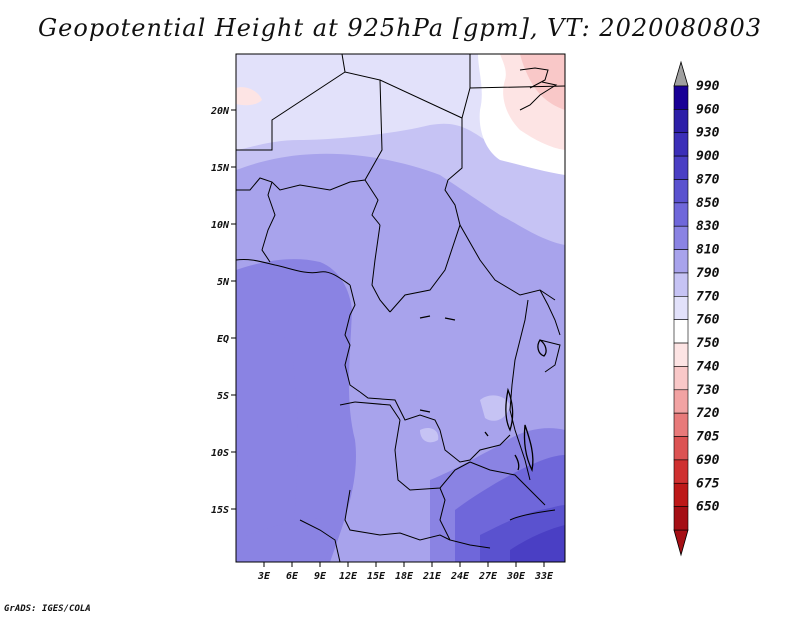 The width and height of the screenshot is (800, 618). What do you see at coordinates (708, 390) in the screenshot?
I see `colorbar-label: 730` at bounding box center [708, 390].